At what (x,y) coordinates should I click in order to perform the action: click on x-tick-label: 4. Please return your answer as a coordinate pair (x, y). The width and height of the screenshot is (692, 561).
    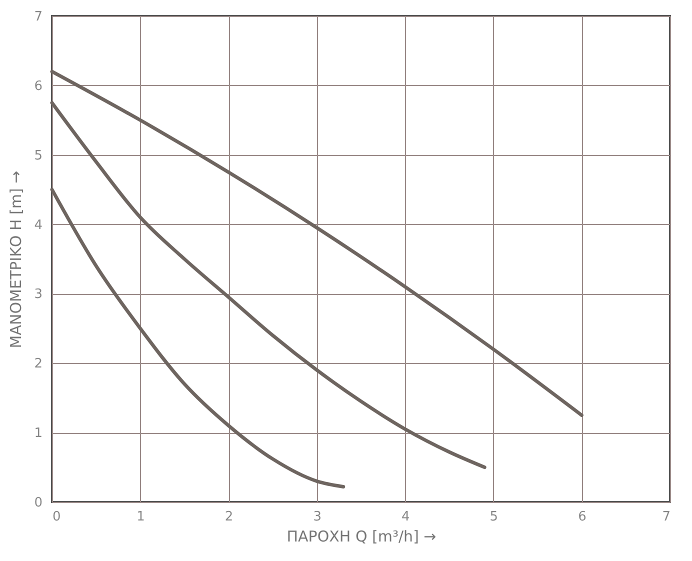
    Looking at the image, I should click on (406, 517).